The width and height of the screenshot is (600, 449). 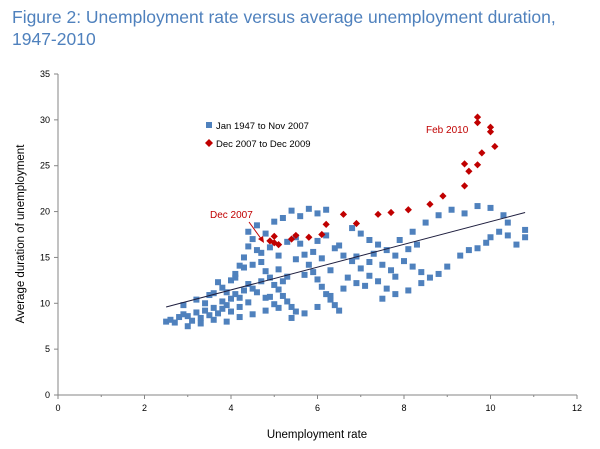 What do you see at coordinates (261, 239) in the screenshot?
I see `annotation-dec-2007-arrowhead` at bounding box center [261, 239].